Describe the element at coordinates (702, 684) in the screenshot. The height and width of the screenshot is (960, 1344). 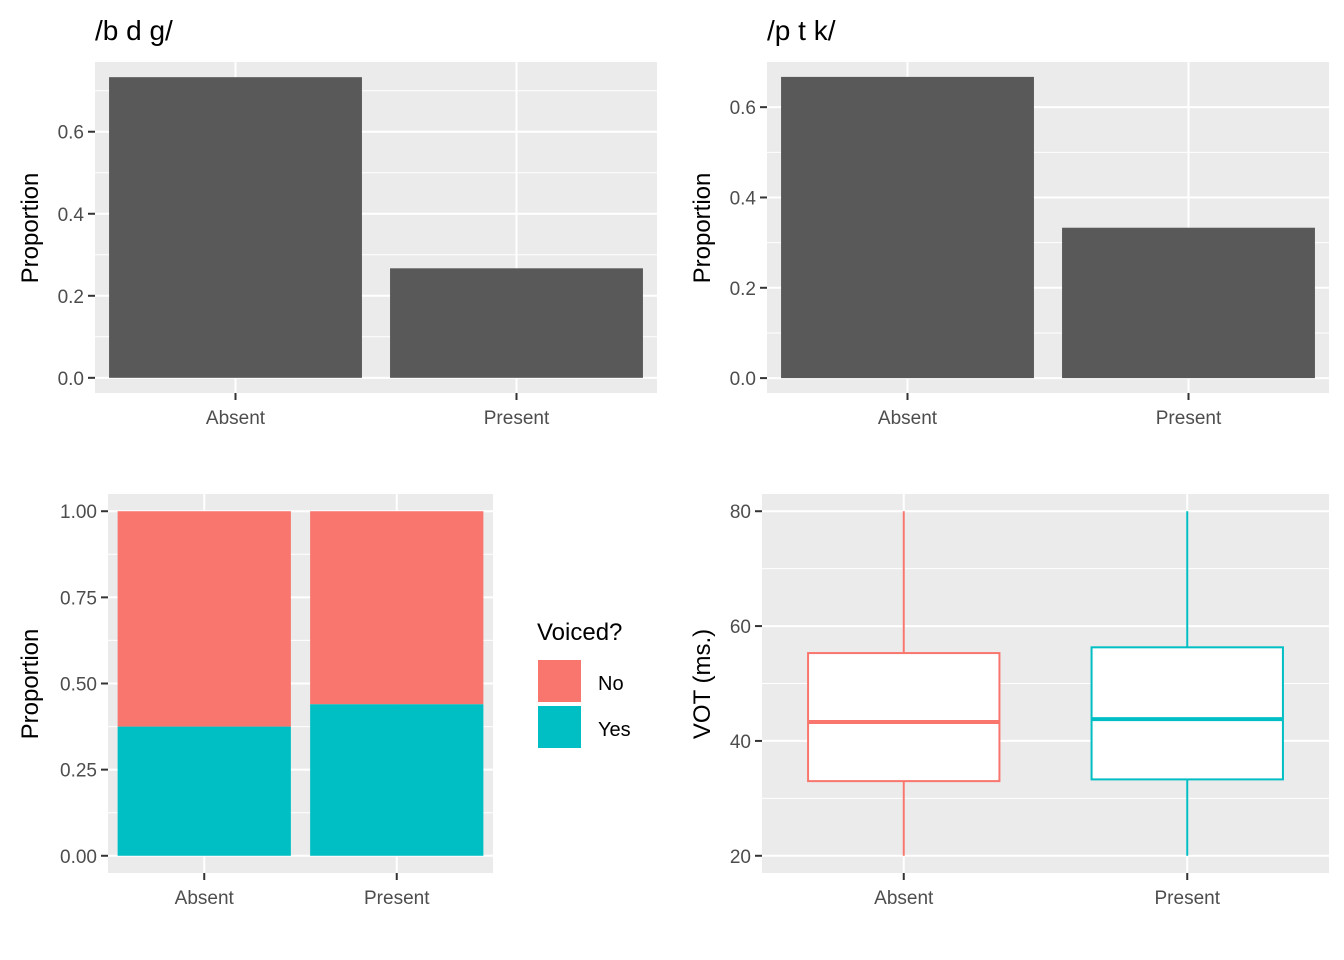
I see `y-axis-title: VOT (ms.)` at that location.